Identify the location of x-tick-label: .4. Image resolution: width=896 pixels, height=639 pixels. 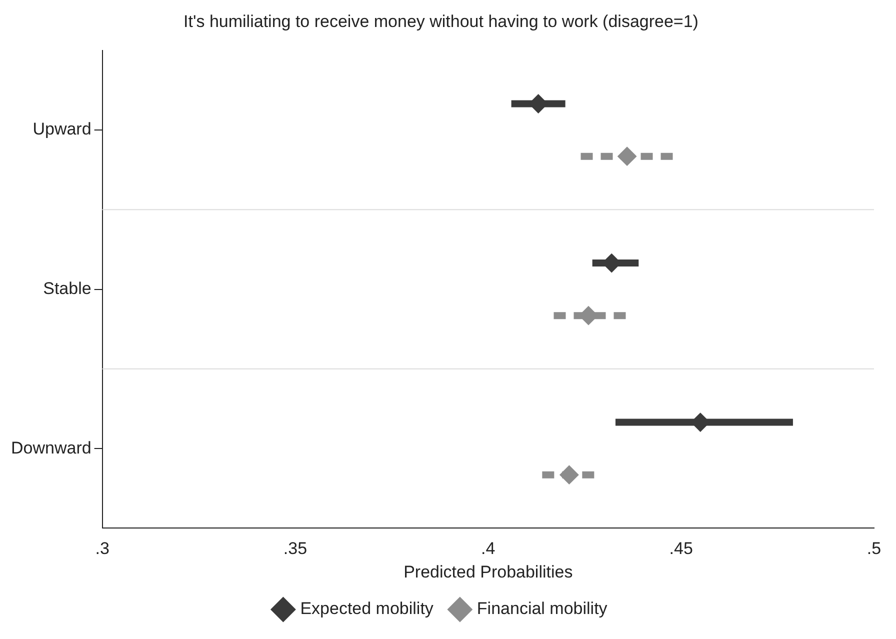
(488, 548).